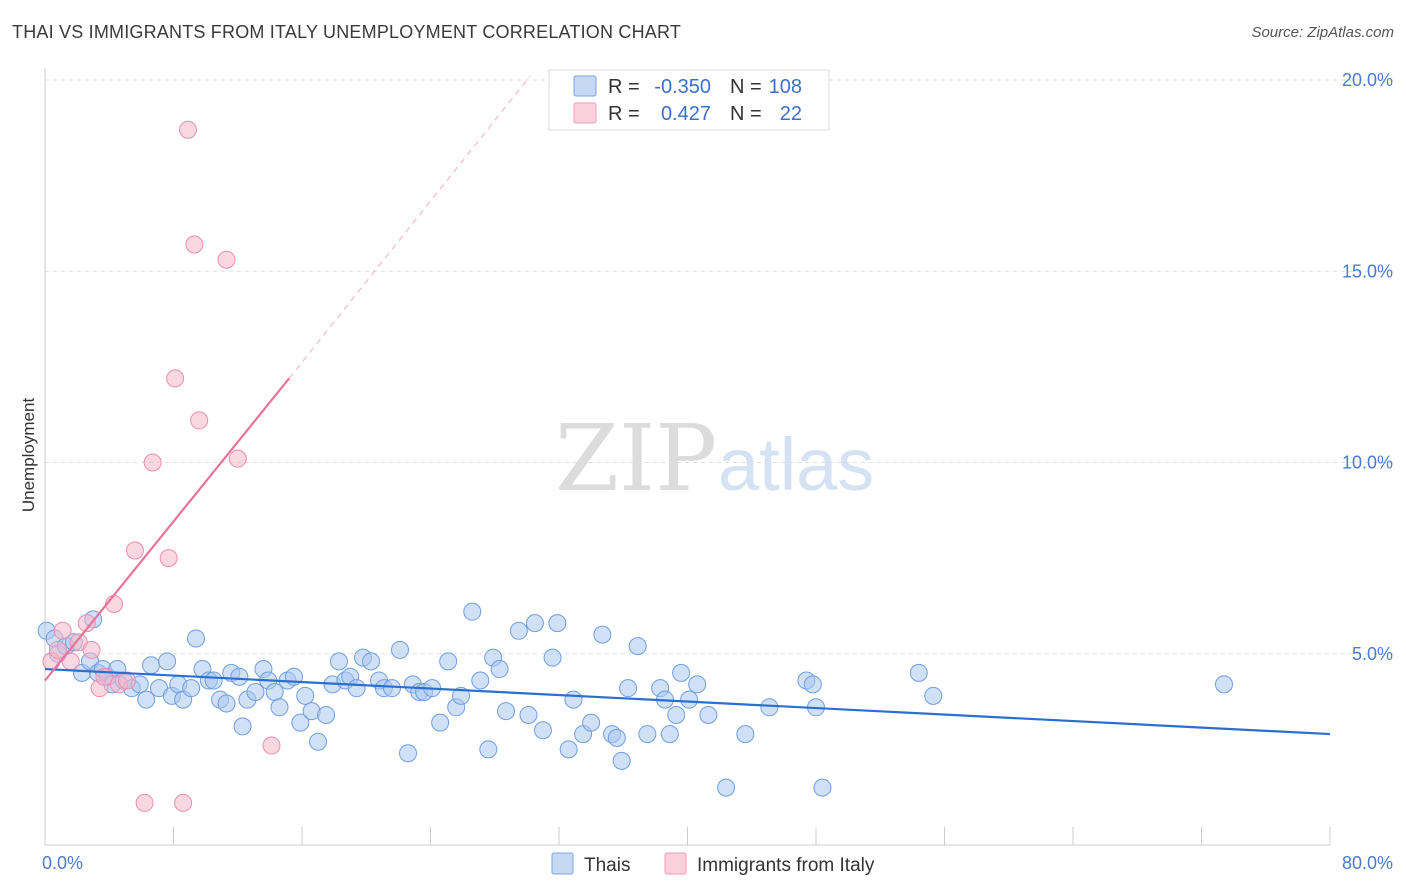 The image size is (1406, 892). What do you see at coordinates (624, 87) in the screenshot?
I see `legend-r-label-1: R =` at bounding box center [624, 87].